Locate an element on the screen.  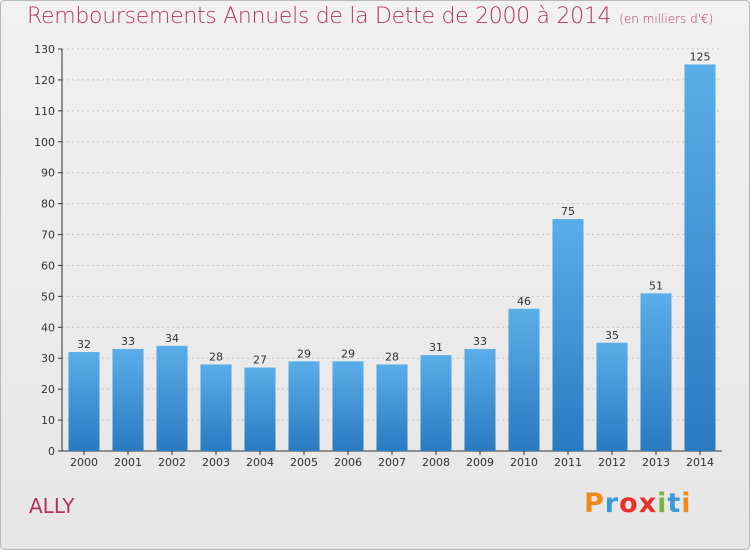
bar-2003 is located at coordinates (216, 407).